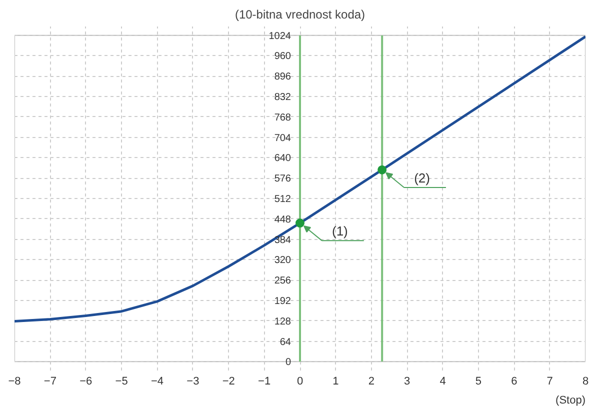 The image size is (589, 411). What do you see at coordinates (193, 382) in the screenshot?
I see `x-tick-label: −3` at bounding box center [193, 382].